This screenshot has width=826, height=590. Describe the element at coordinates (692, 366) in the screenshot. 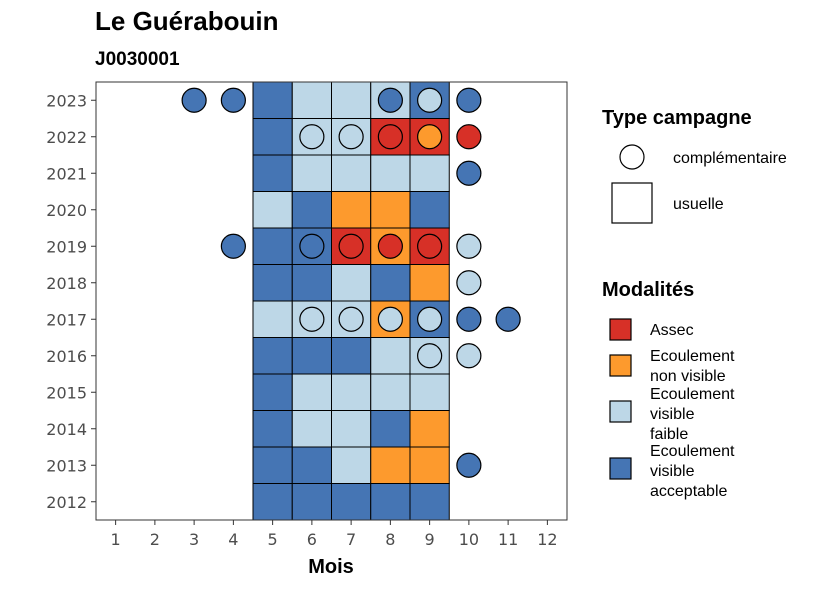

I see `legend-label-enva: Ecoulement non visible` at that location.